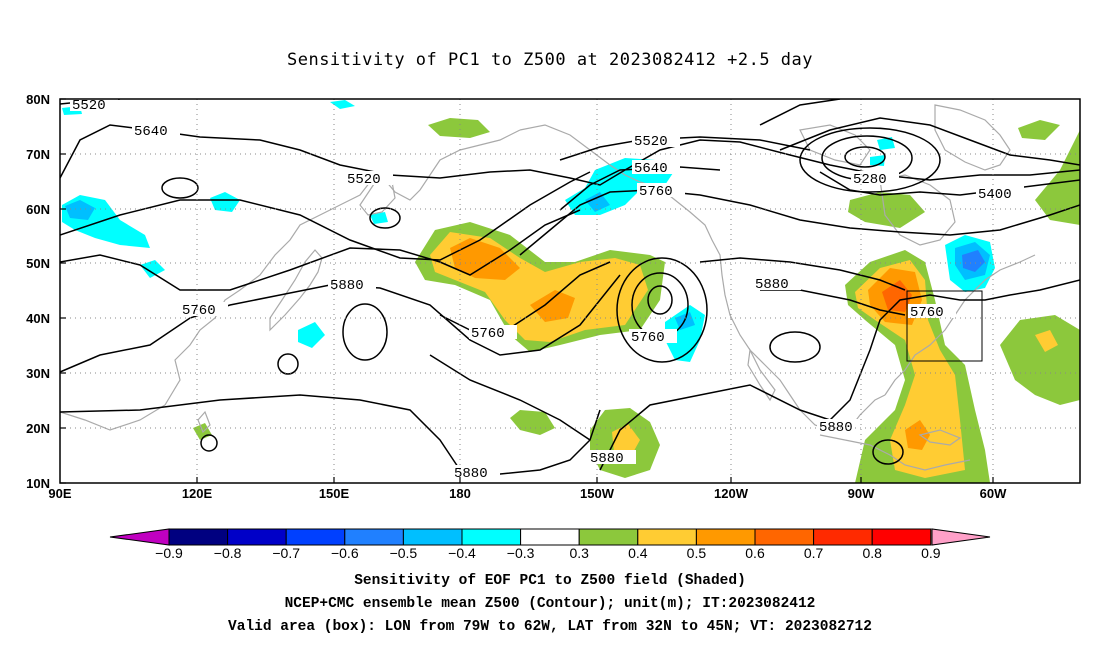  I want to click on shade-green-bering, so click(459, 128).